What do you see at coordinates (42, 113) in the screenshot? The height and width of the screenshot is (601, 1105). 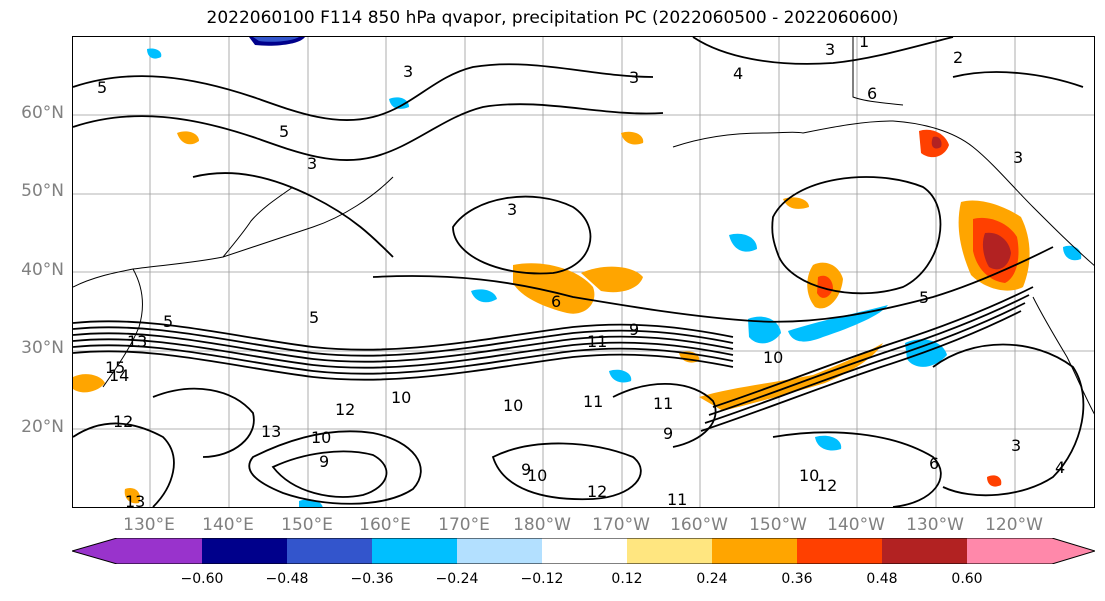 I see `lat-label-60n: 60°N` at bounding box center [42, 113].